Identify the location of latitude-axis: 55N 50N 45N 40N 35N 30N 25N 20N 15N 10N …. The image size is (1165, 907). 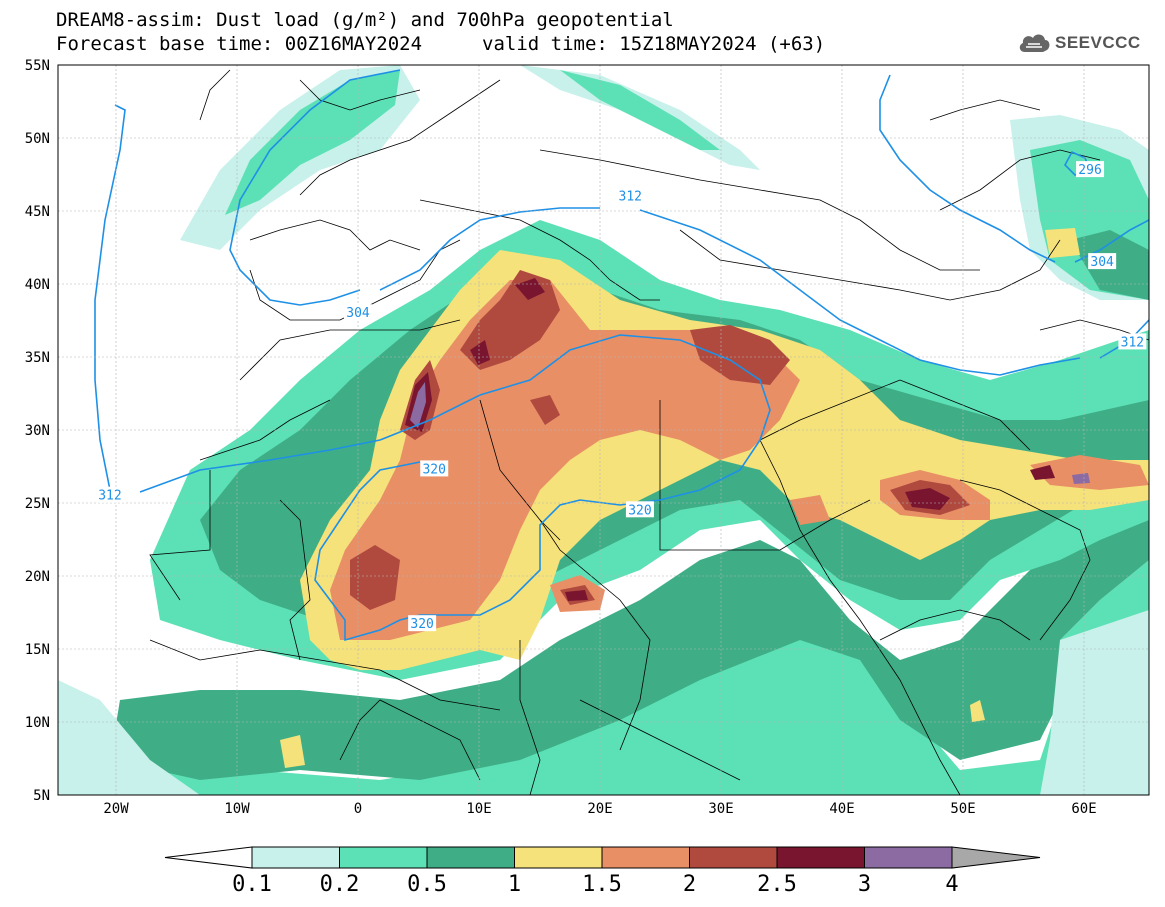
(37, 431).